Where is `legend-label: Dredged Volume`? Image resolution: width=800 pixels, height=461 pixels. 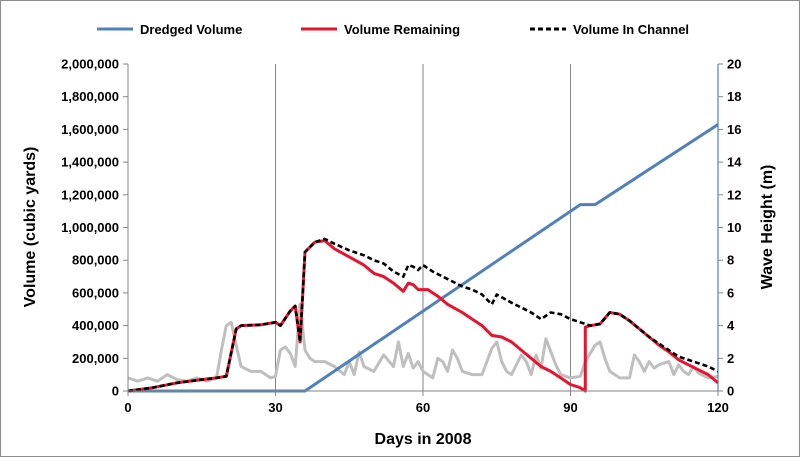 legend-label: Dredged Volume is located at coordinates (191, 29).